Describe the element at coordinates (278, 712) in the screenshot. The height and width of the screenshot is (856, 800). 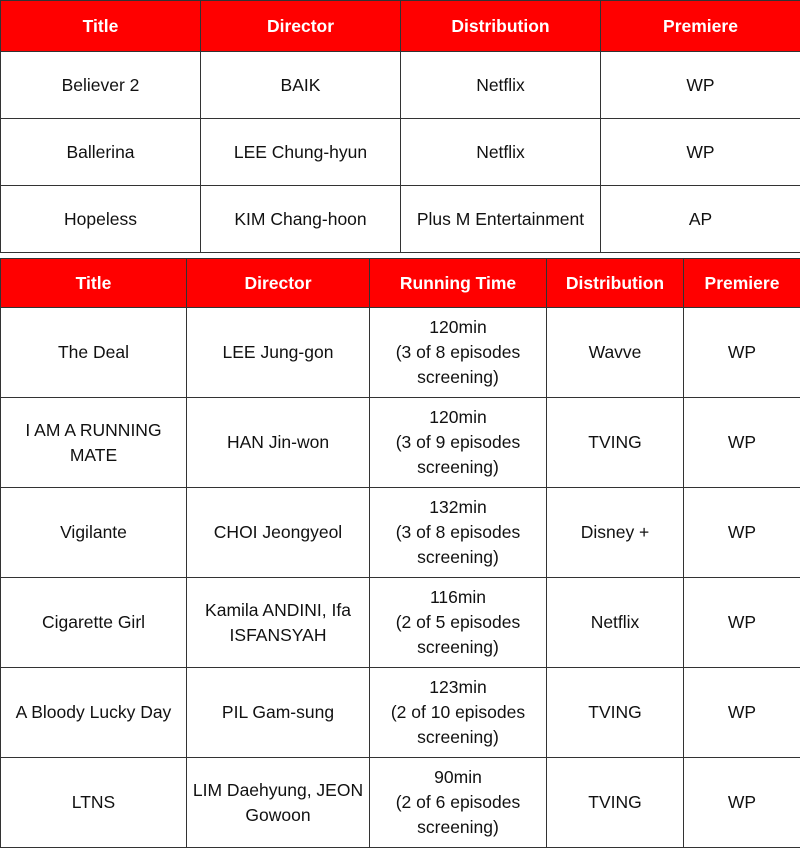
I see `table-cell: PIL Gam-sung` at that location.